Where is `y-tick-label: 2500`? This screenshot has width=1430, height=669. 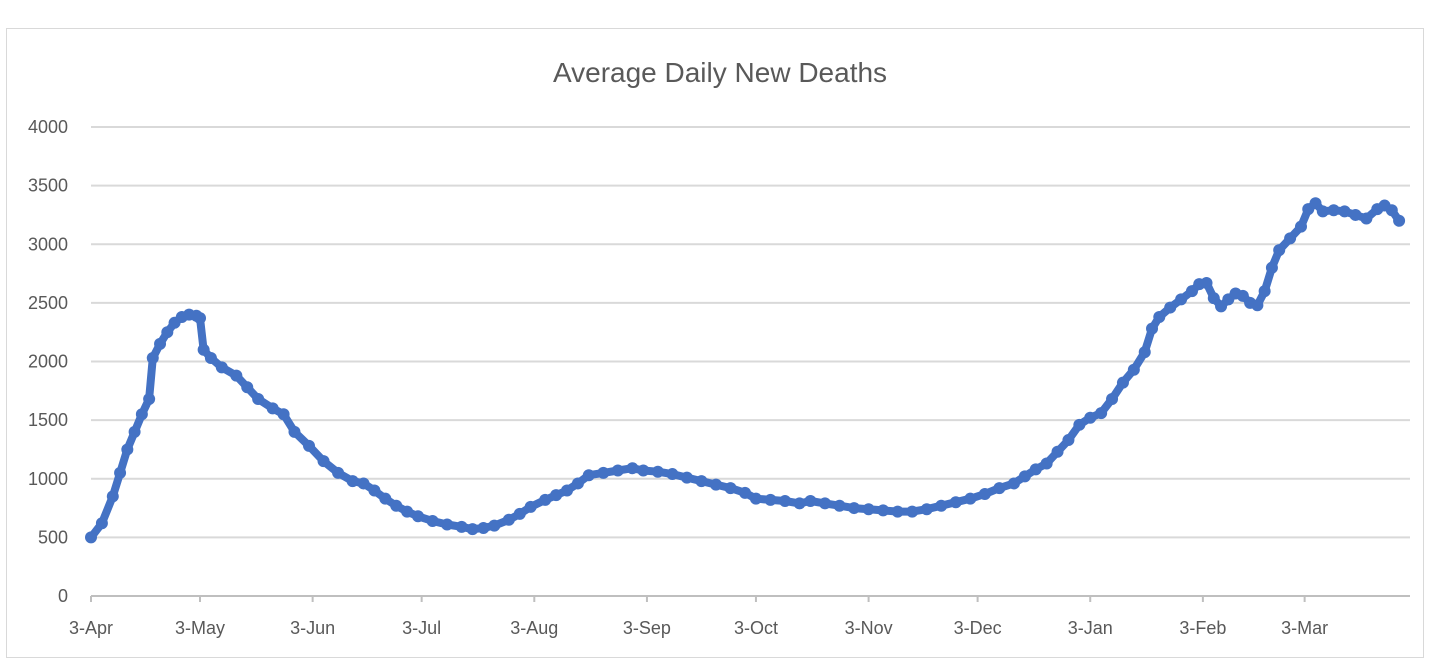
y-tick-label: 2500 is located at coordinates (48, 303).